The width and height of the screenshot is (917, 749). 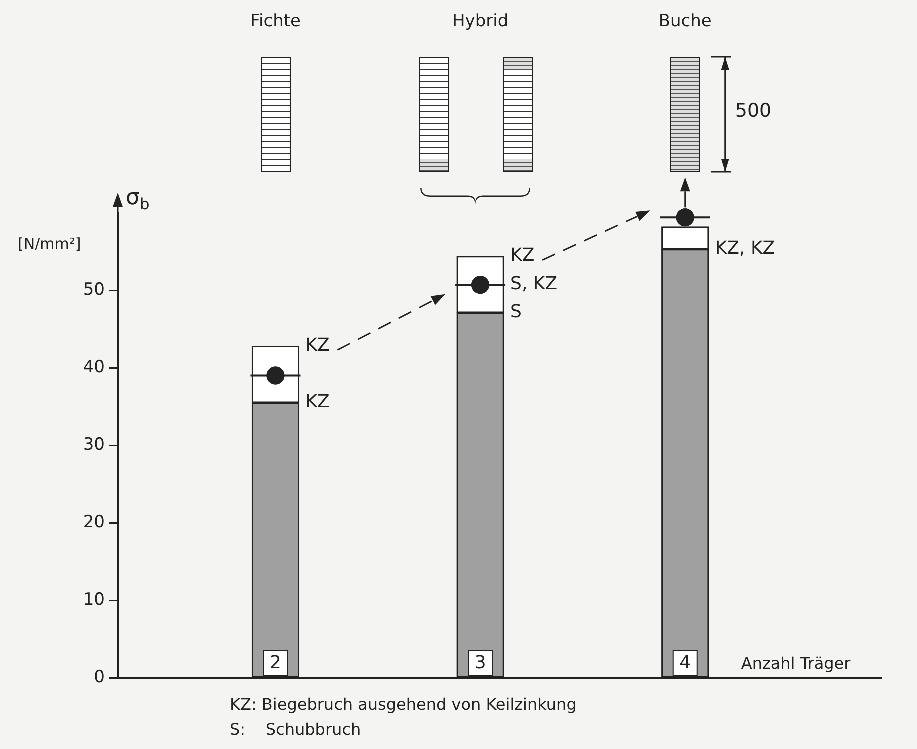 What do you see at coordinates (403, 704) in the screenshot?
I see `text: KZ: Biegebruch ausgehend von Keilzinkung` at bounding box center [403, 704].